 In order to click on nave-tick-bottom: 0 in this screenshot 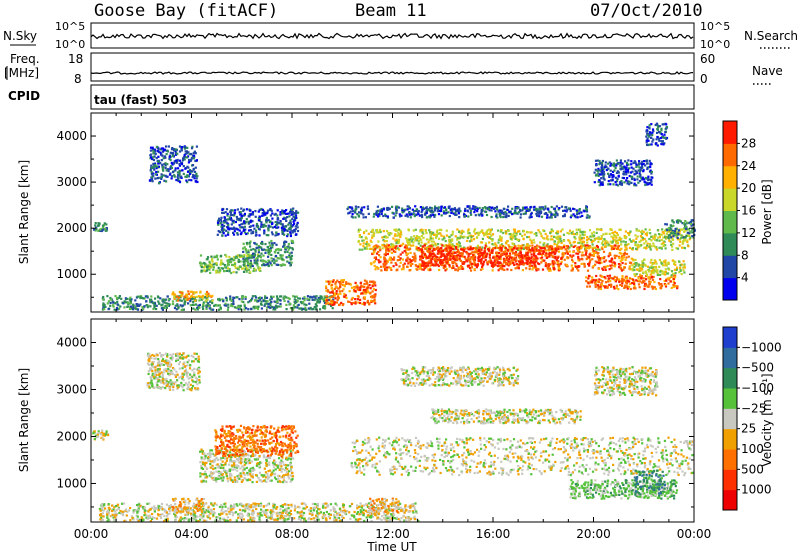, I will do `click(704, 79)`.